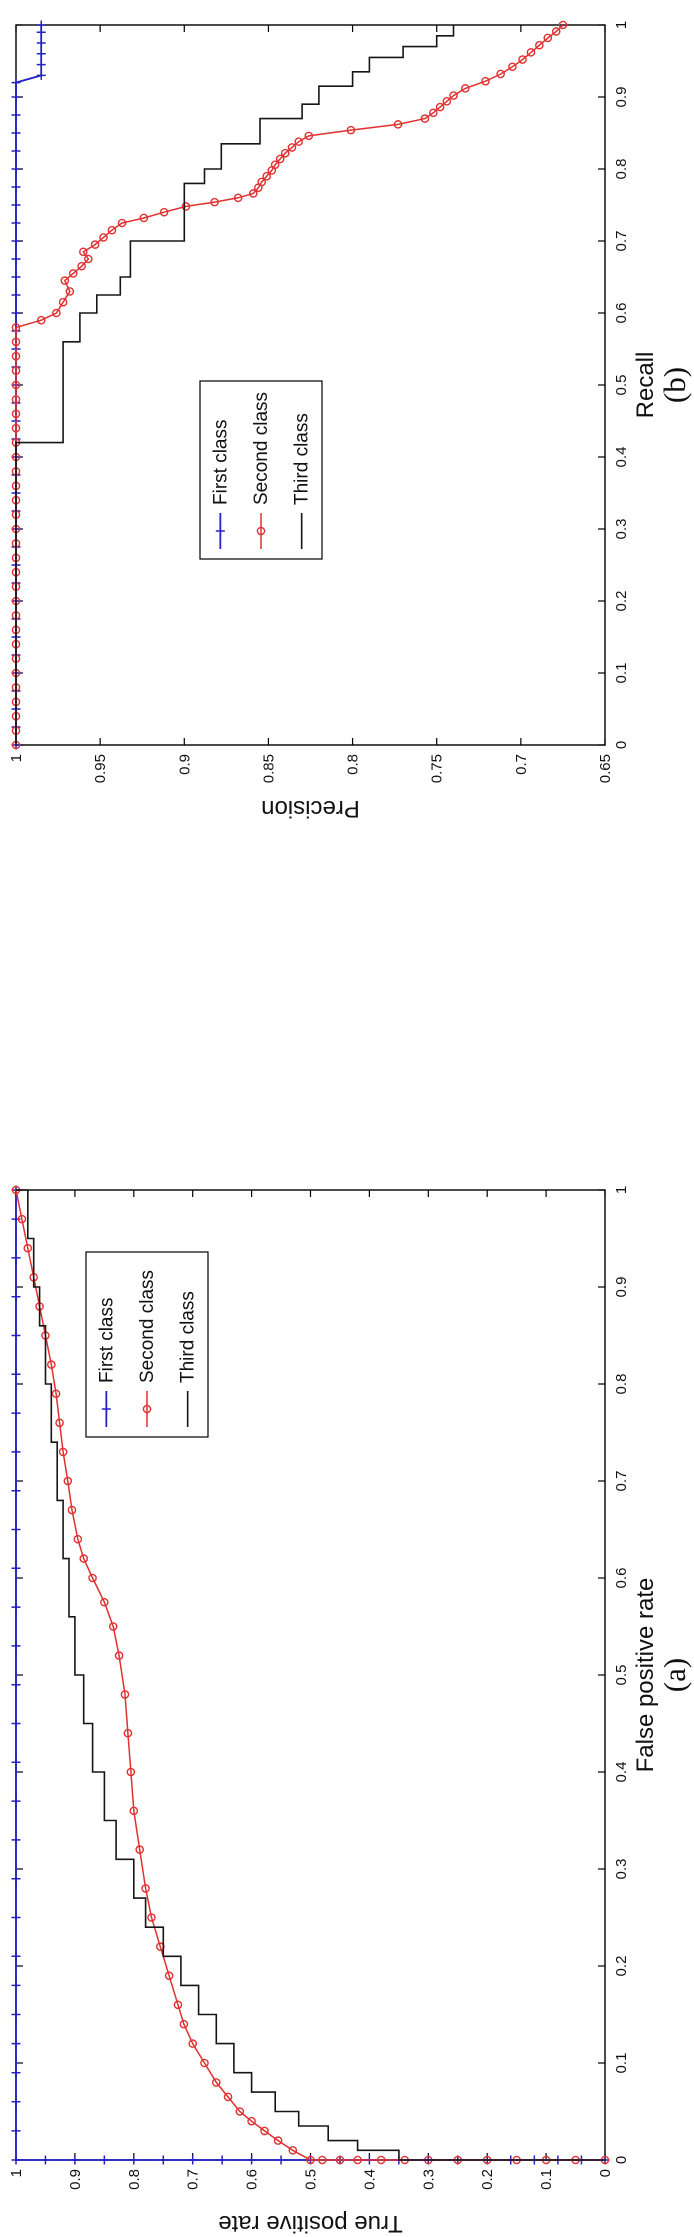 The height and width of the screenshot is (2237, 694). I want to click on y-tick-label: 0, so click(605, 2173).